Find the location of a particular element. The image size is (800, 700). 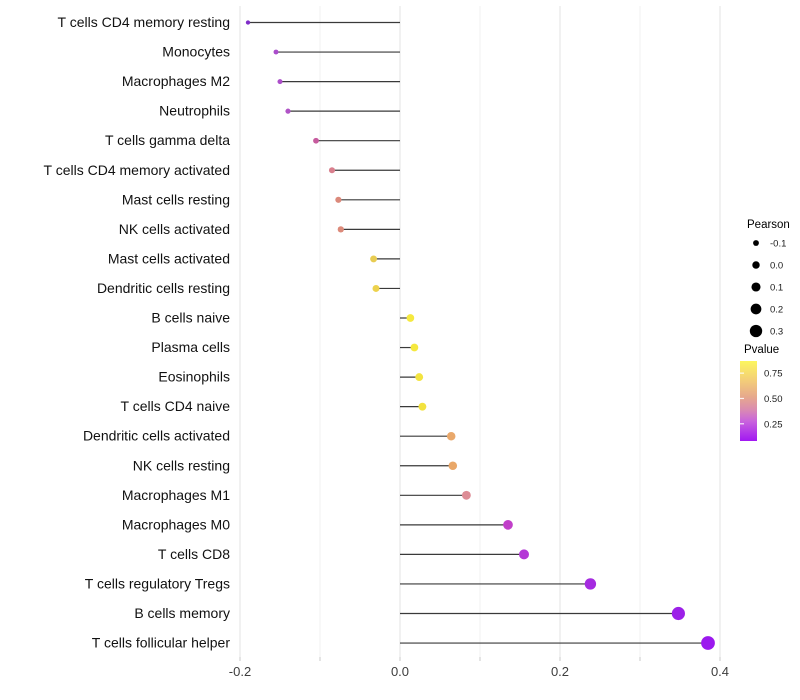

y-axis-category-label: T cells gamma delta is located at coordinates (167, 140).